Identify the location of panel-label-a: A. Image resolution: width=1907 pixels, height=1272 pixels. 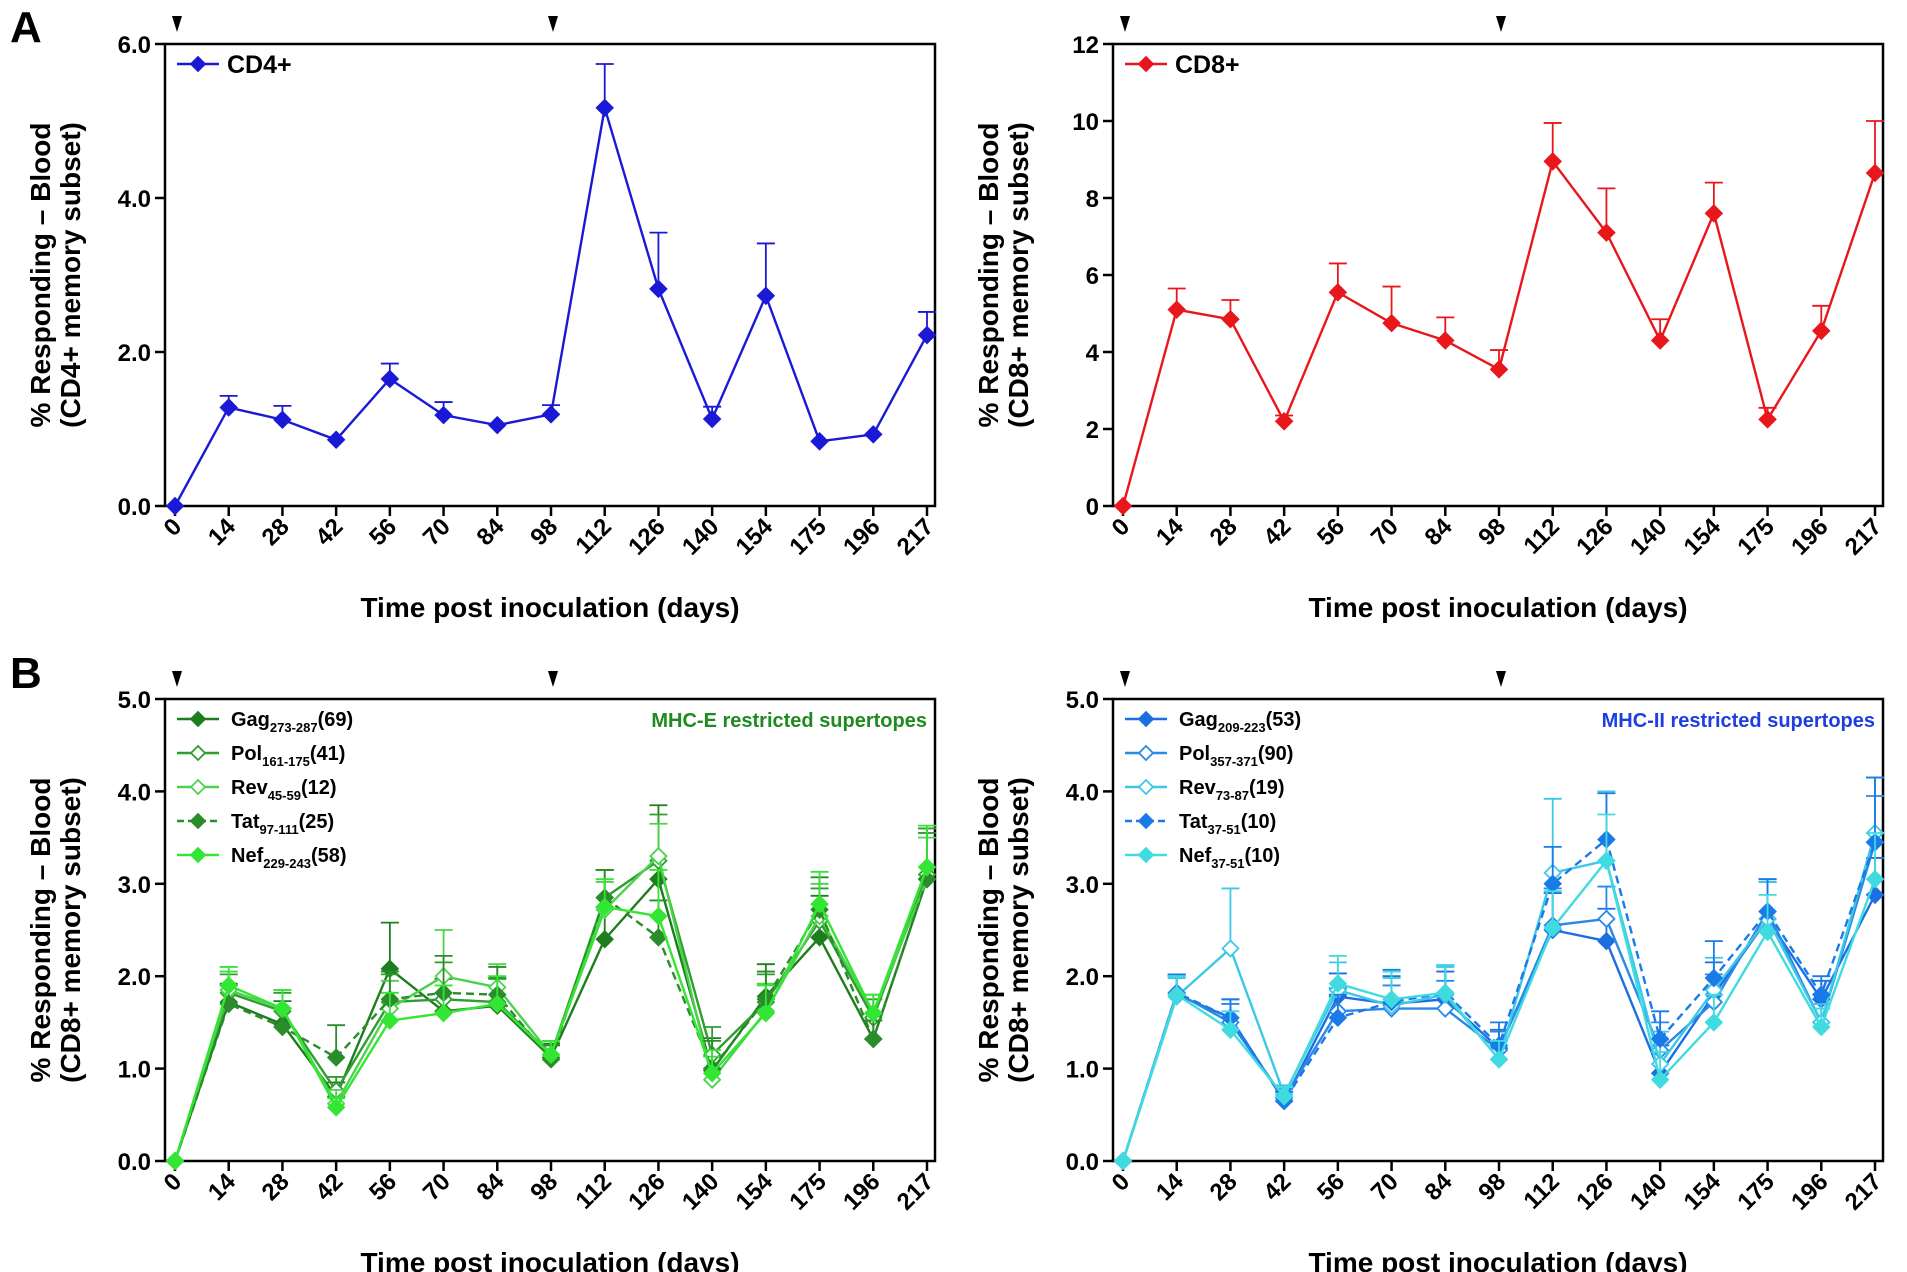
(26, 27).